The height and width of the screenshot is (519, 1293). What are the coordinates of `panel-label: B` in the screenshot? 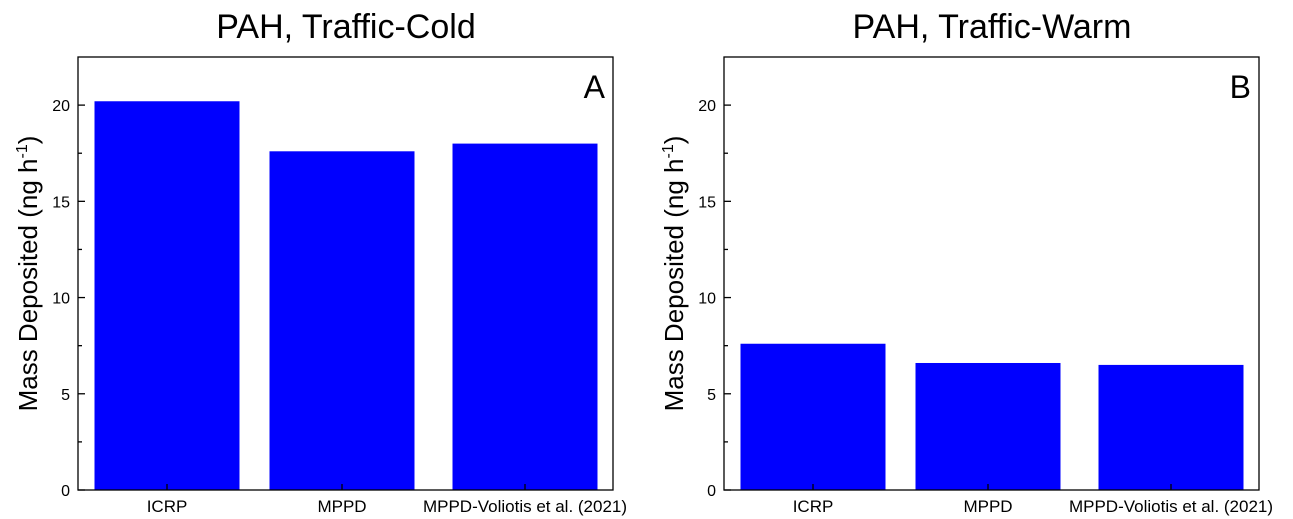 It's located at (1240, 87).